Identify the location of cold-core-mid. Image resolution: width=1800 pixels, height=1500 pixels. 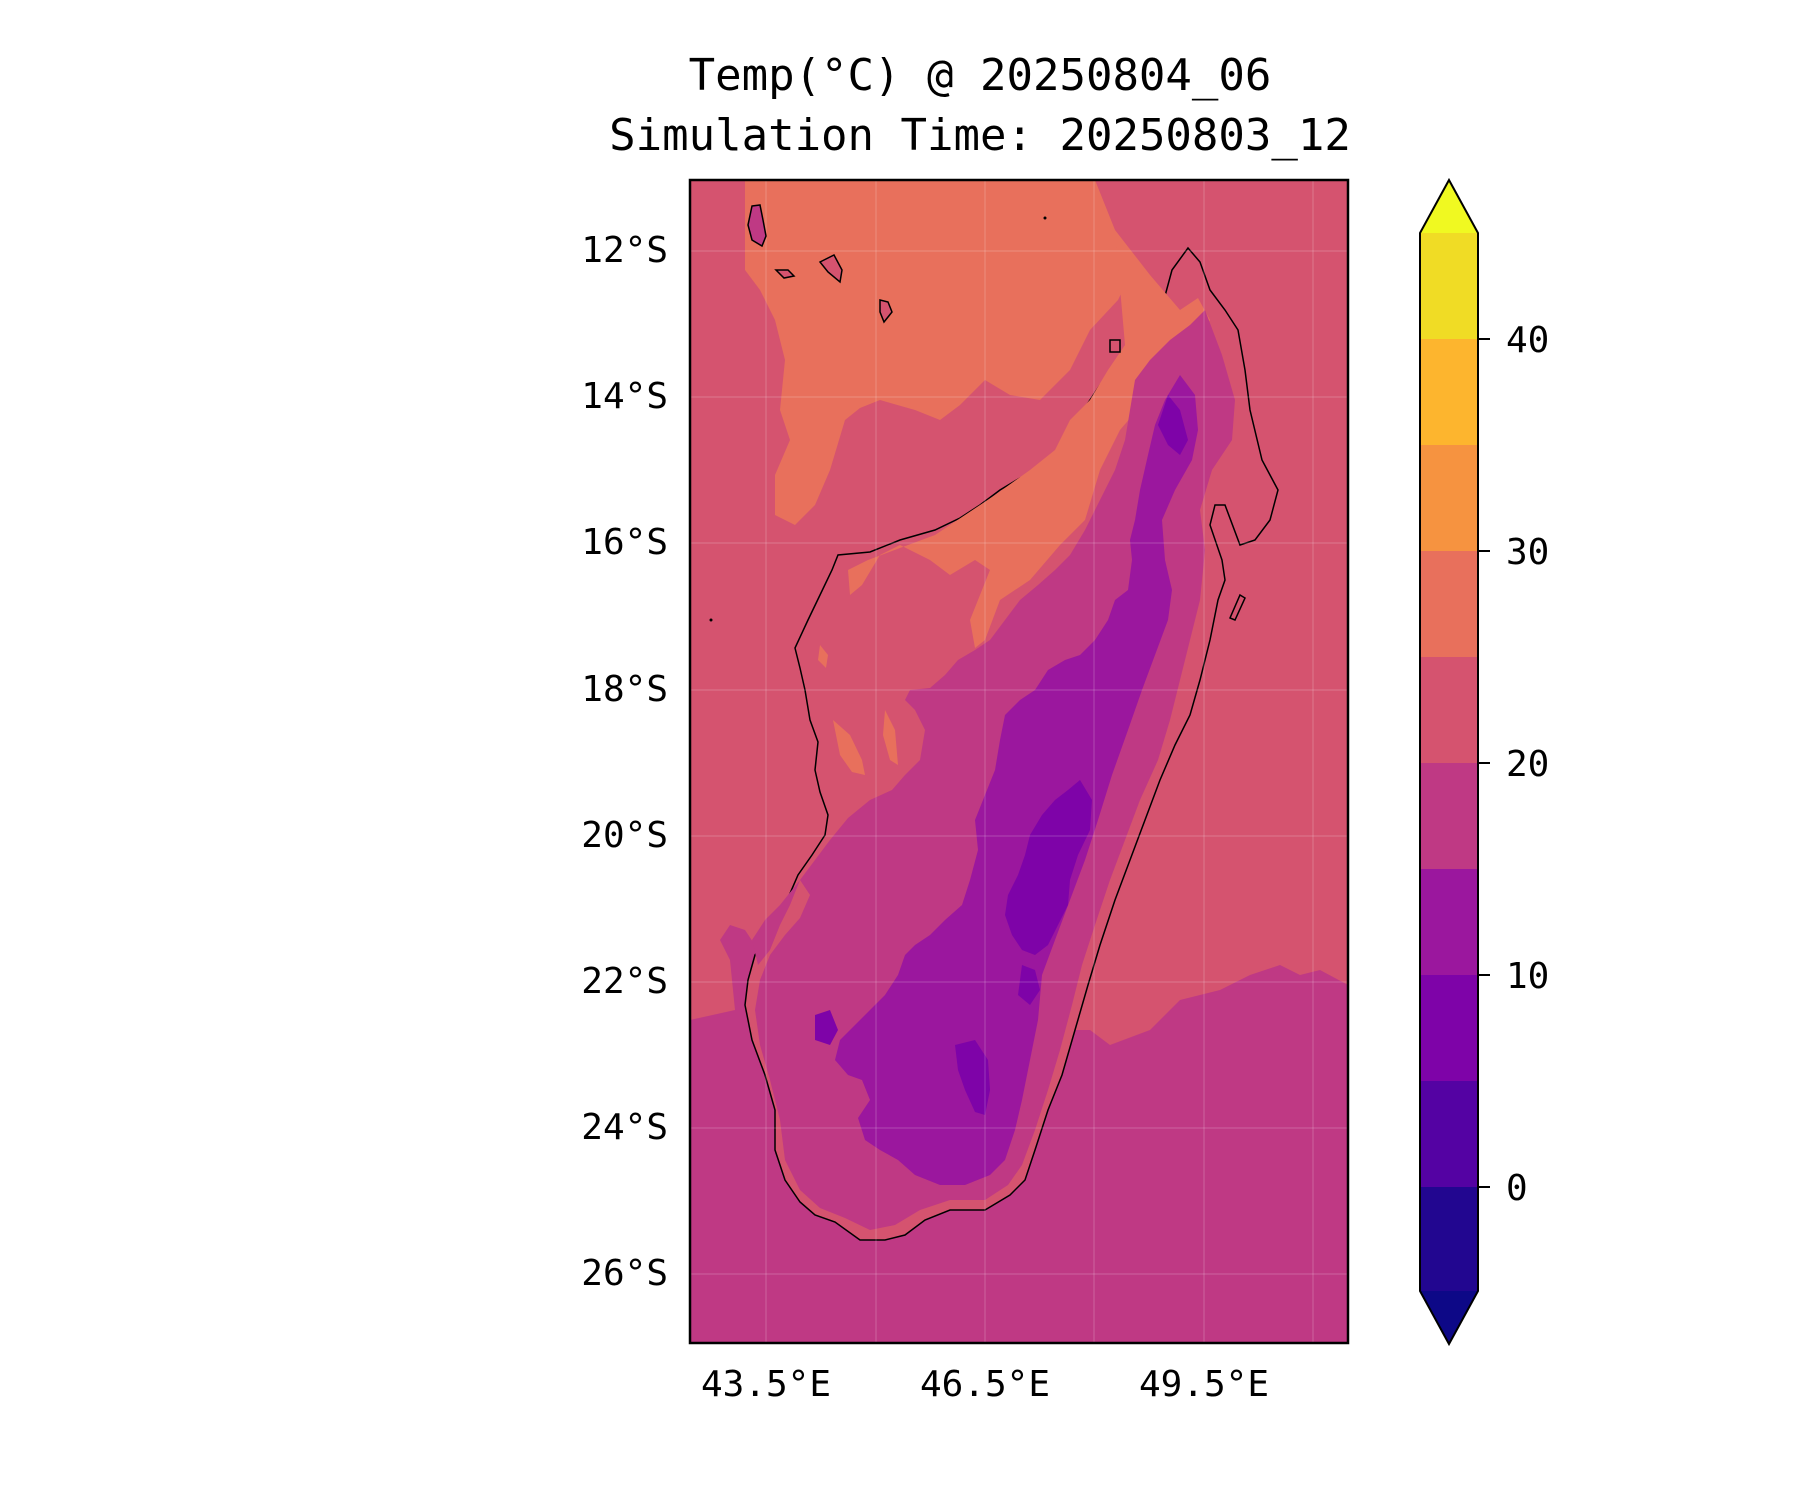
(1029, 985).